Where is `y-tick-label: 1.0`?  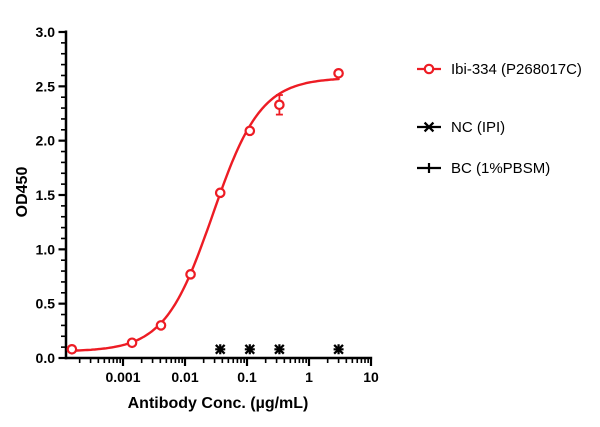 y-tick-label: 1.0 is located at coordinates (46, 249).